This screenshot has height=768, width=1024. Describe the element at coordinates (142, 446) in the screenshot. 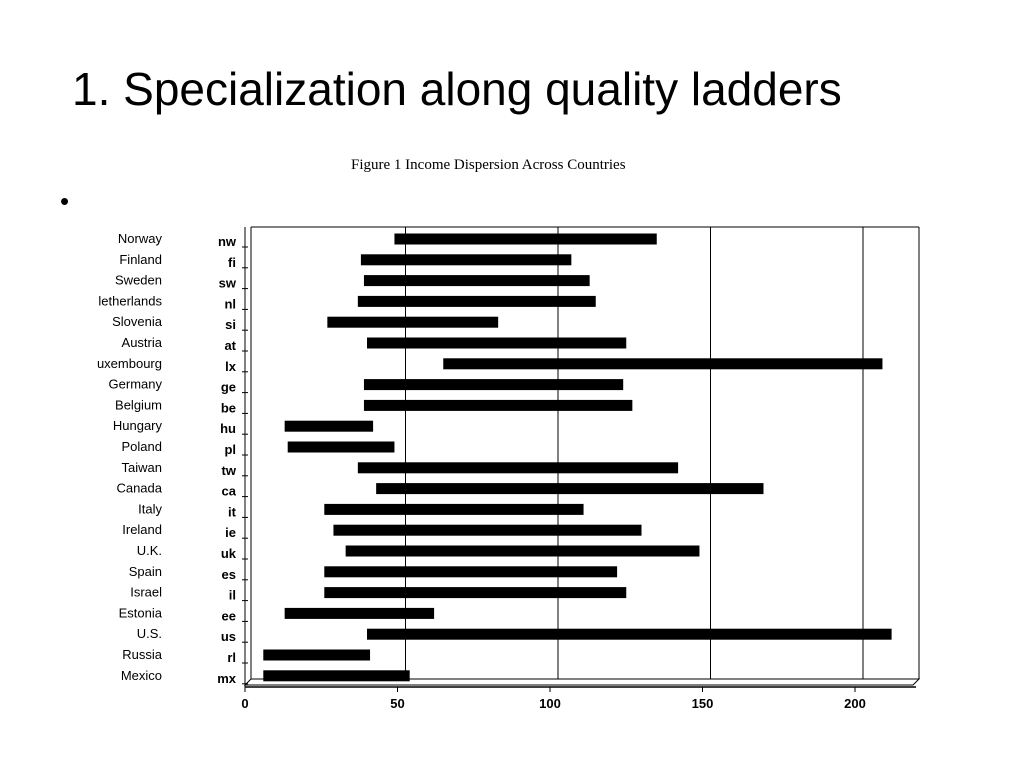

I see `country-label: Poland` at that location.